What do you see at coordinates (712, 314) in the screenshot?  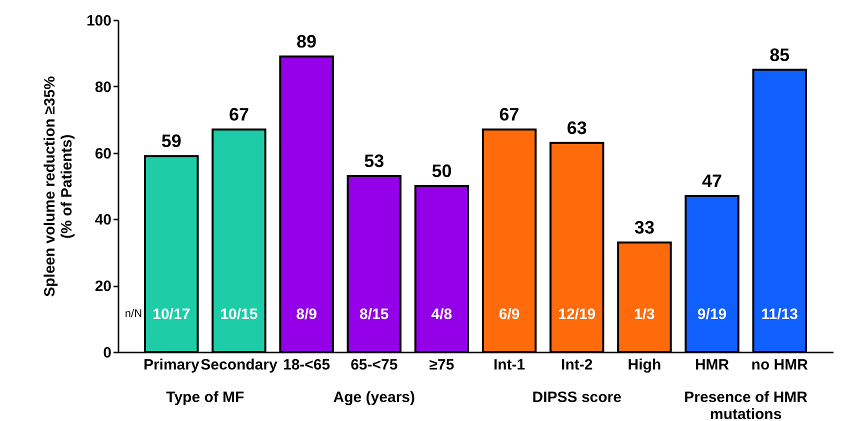 I see `annotation: 9/19` at bounding box center [712, 314].